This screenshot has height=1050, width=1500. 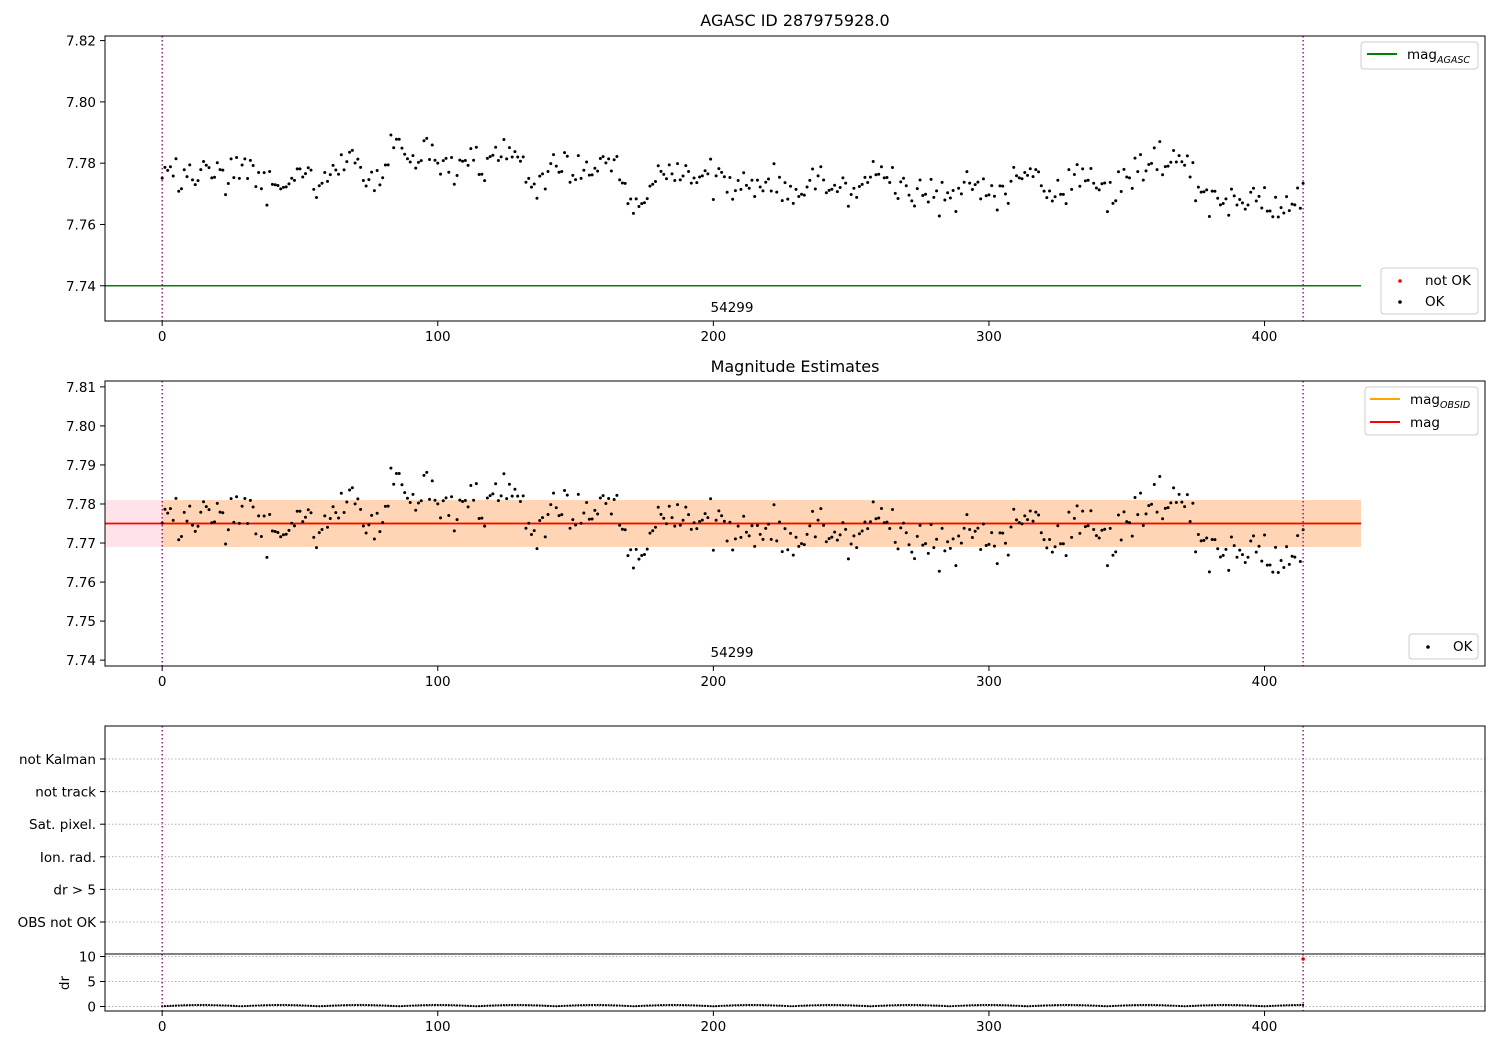 I want to click on panel3-x-axis: 0 100 200 300 400, so click(x=717, y=1023).